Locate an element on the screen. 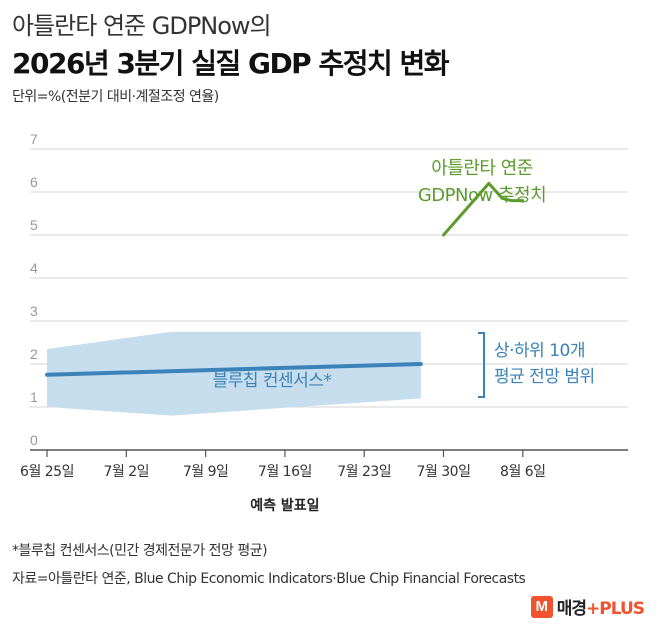 Image resolution: width=658 pixels, height=629 pixels. publisher-logo: M 매경+PLUS is located at coordinates (587, 606).